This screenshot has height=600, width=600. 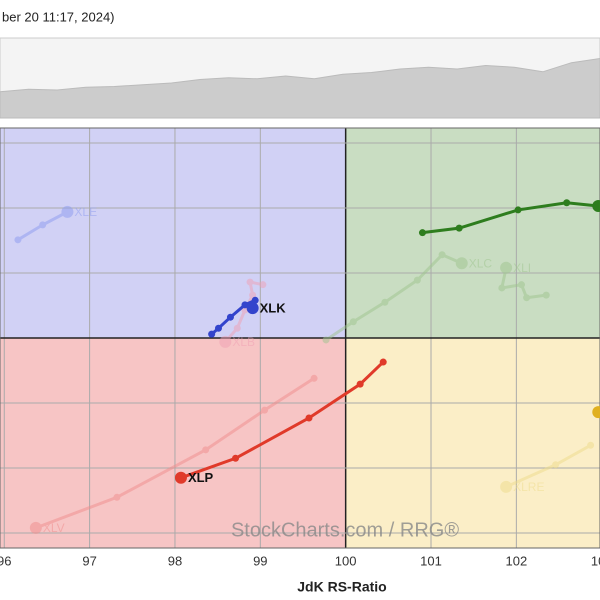 I want to click on x-tick-label: 98, so click(x=175, y=560).